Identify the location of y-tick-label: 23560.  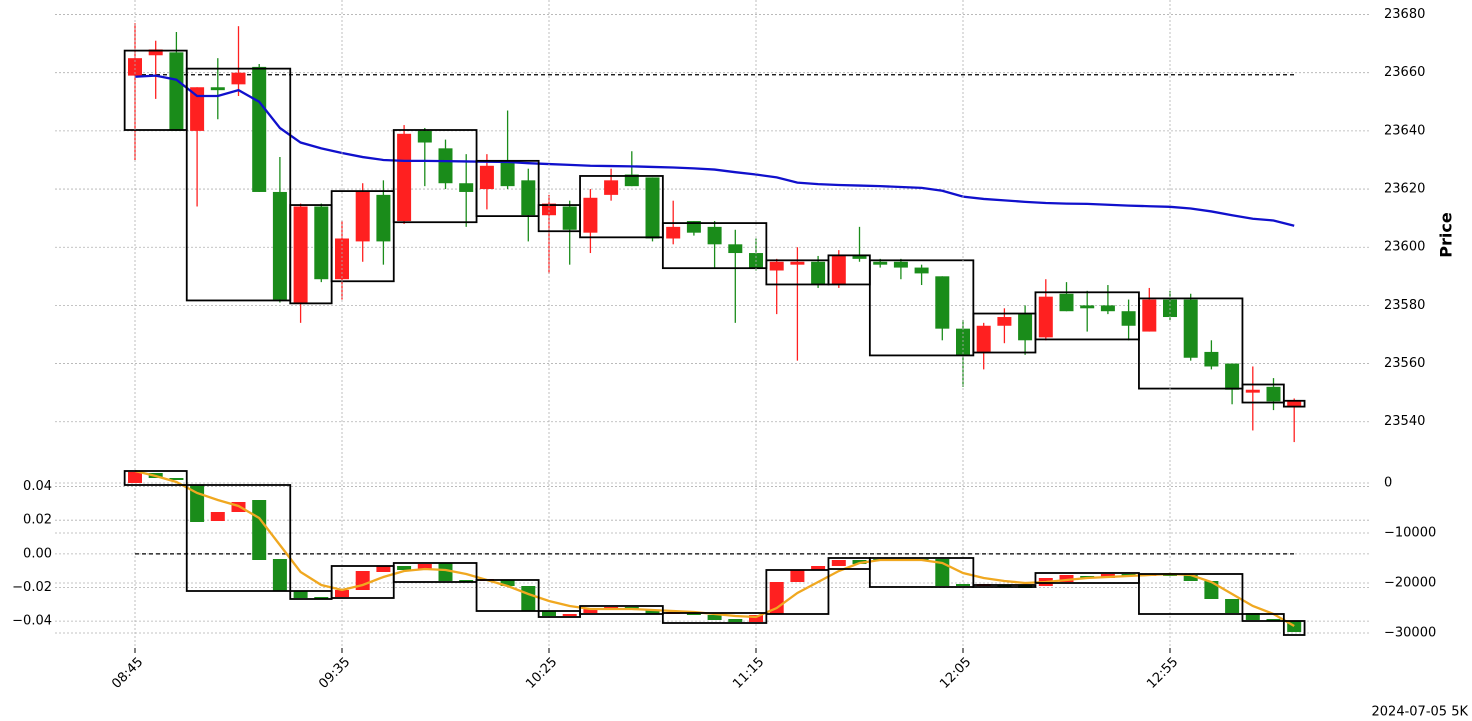
(1404, 363).